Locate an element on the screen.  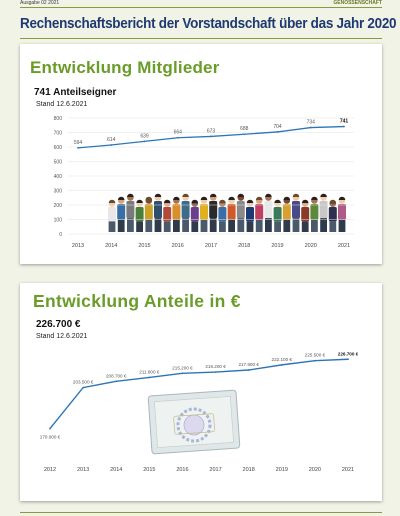
data-label: 734 is located at coordinates (311, 123).